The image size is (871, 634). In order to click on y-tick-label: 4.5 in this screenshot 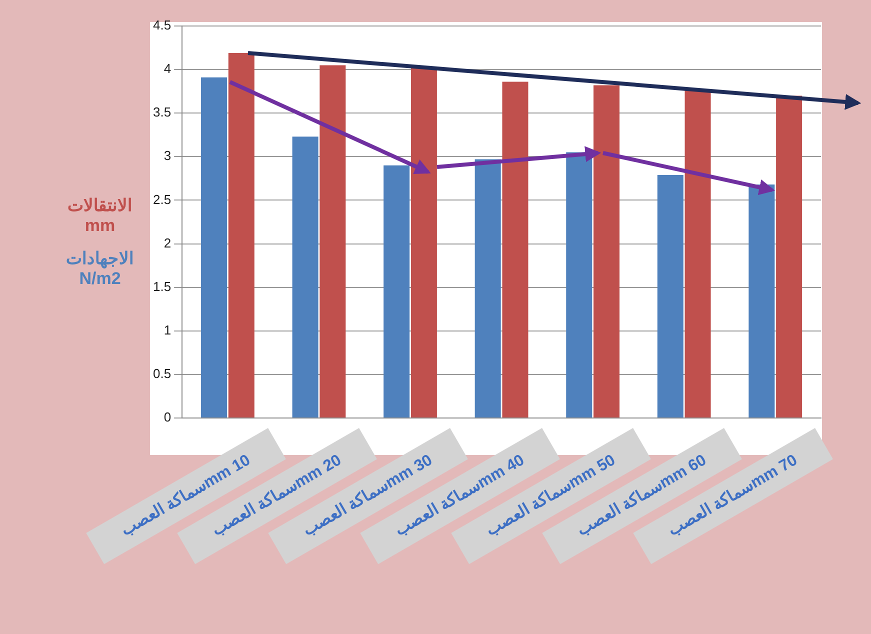, I will do `click(162, 25)`.